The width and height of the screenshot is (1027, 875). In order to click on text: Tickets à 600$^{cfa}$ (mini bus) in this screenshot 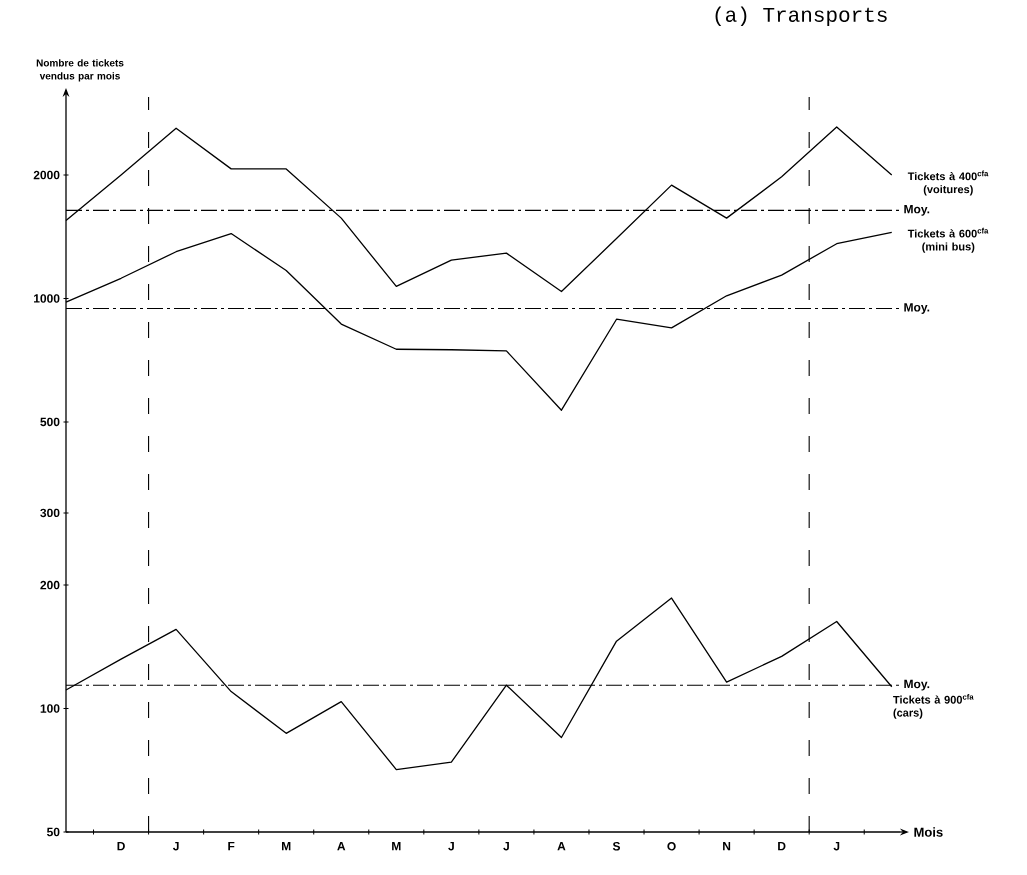, I will do `click(948, 240)`.